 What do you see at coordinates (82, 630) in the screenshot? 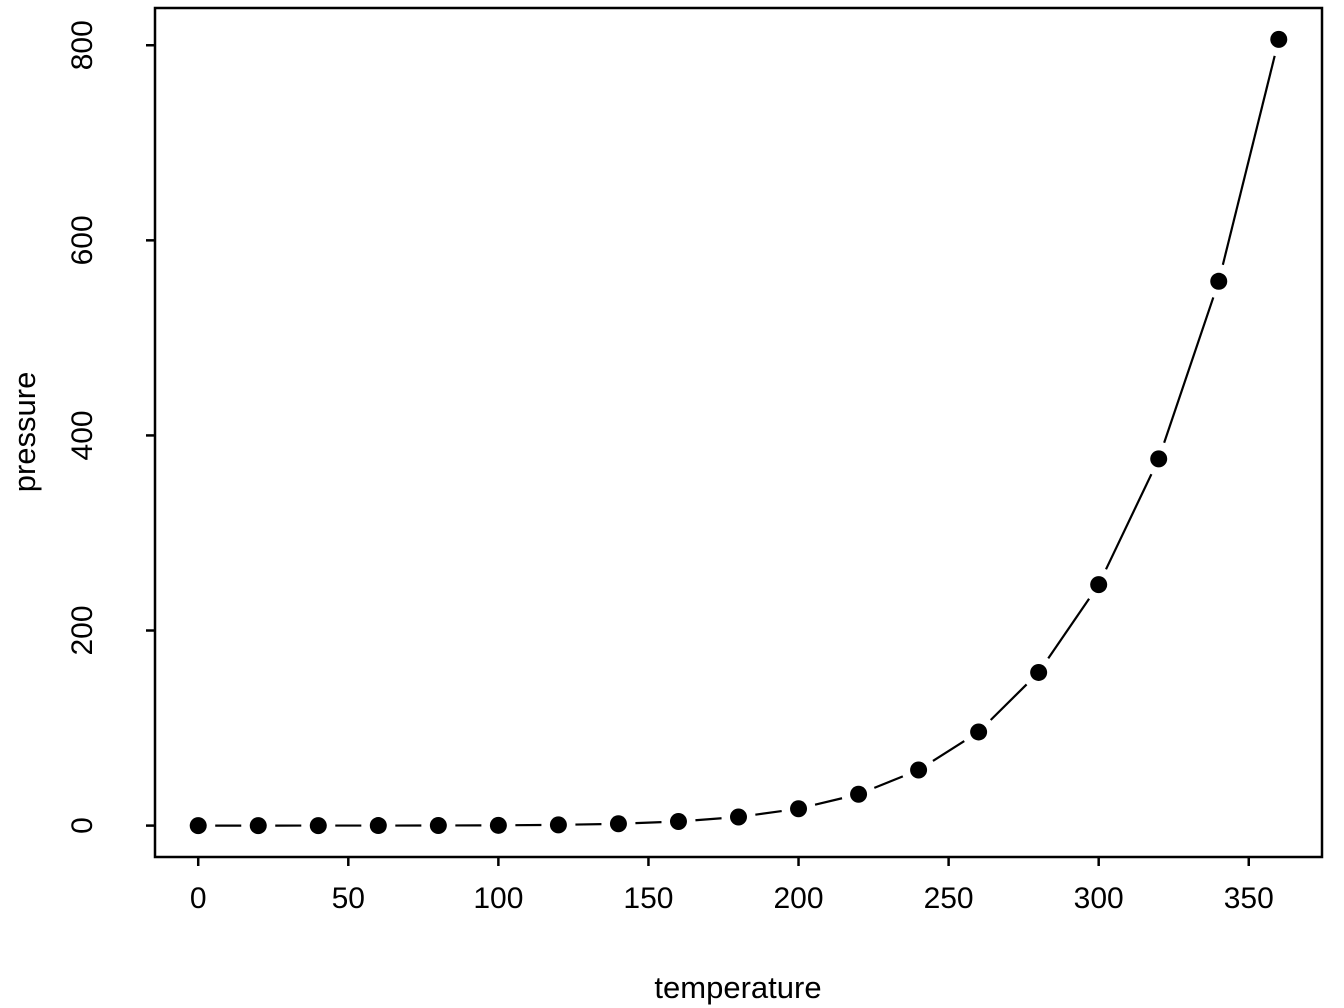
I see `y-axis-tick-label: 200` at bounding box center [82, 630].